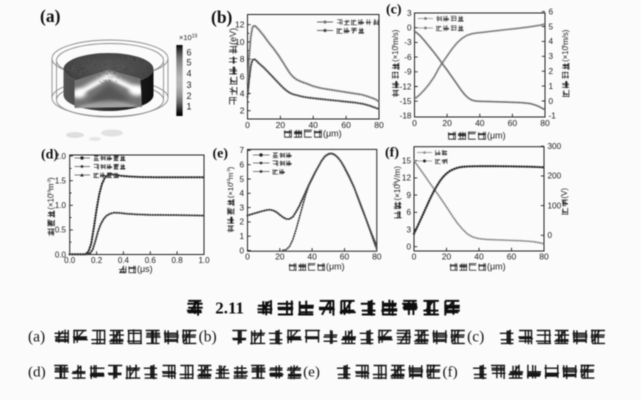 The image size is (641, 400). What do you see at coordinates (151, 260) in the screenshot?
I see `svg-text: 0.6` at bounding box center [151, 260].